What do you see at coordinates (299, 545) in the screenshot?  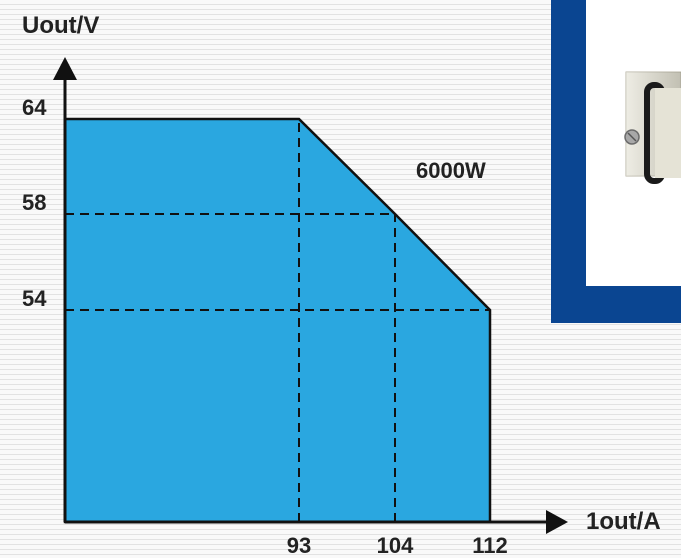 I see `x-tick-label-93: 93` at bounding box center [299, 545].